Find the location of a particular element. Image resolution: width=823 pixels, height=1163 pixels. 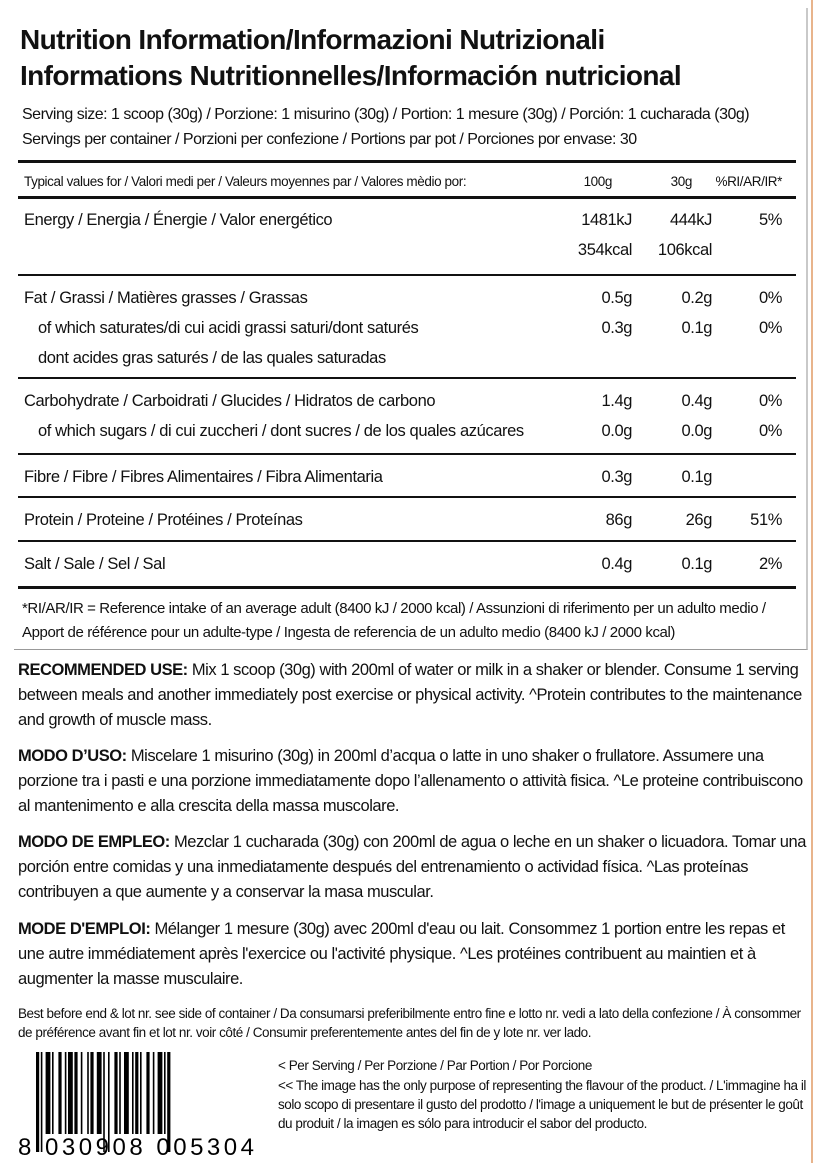

value-30g: 106kcal is located at coordinates (684, 249).